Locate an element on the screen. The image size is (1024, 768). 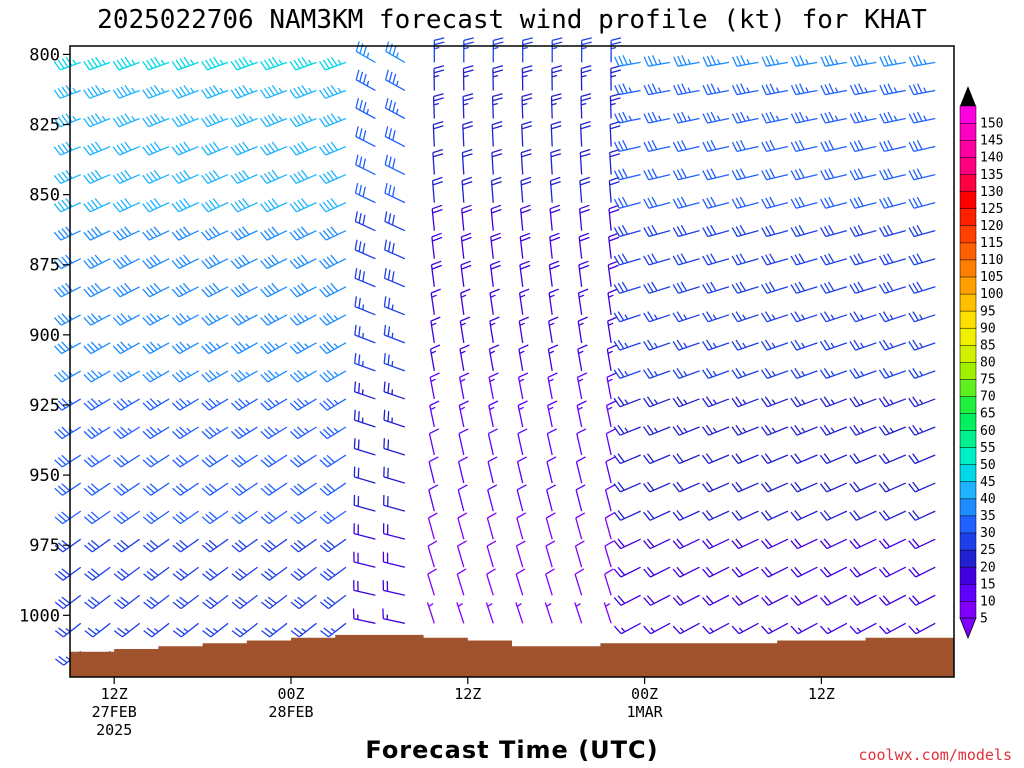
y-tick-label: 900 is located at coordinates (44, 336).